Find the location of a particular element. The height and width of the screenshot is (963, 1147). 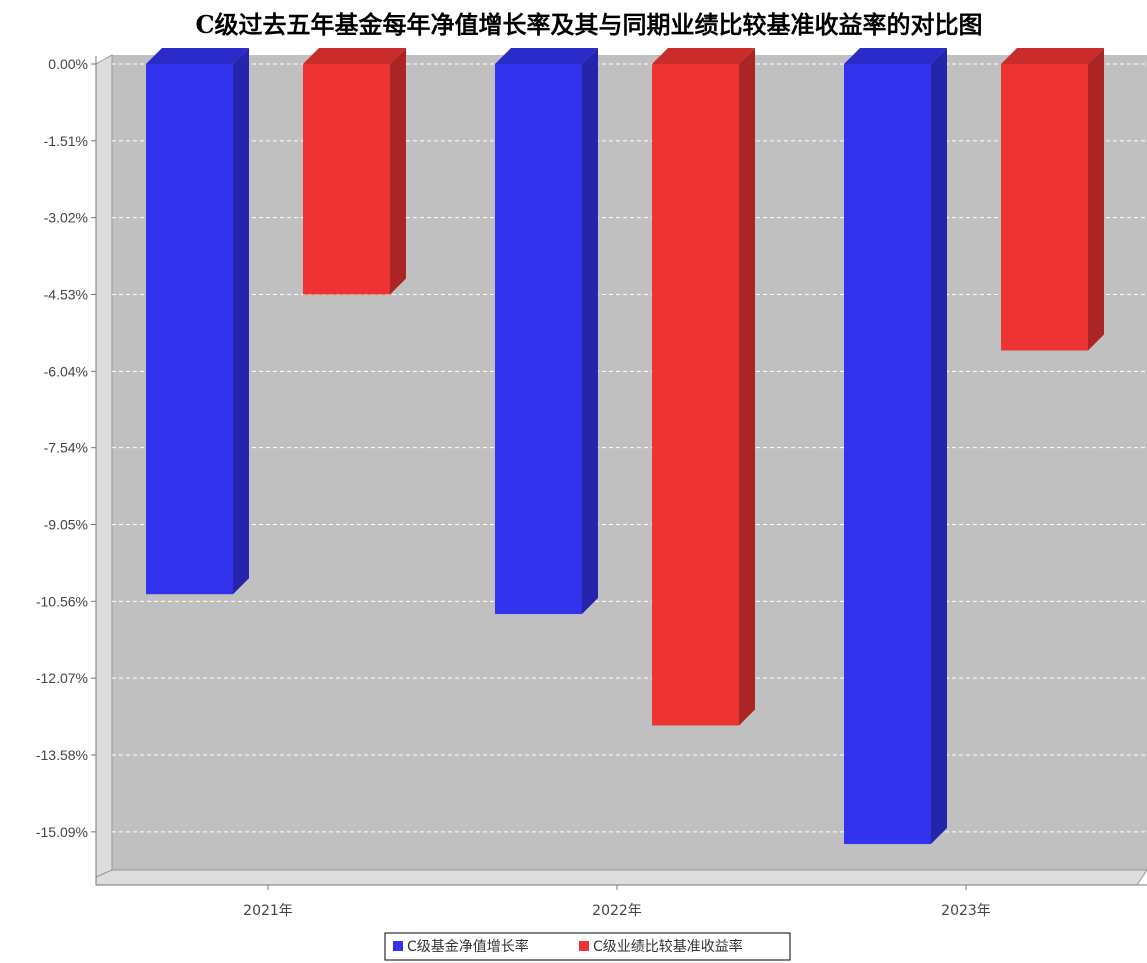

y-tick-label: -6.04% is located at coordinates (66, 371).